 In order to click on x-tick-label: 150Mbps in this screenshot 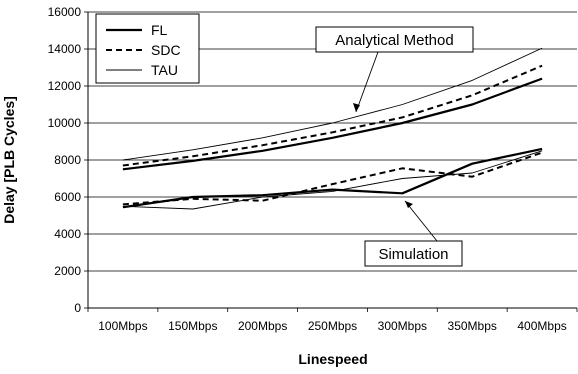, I will do `click(192, 326)`.